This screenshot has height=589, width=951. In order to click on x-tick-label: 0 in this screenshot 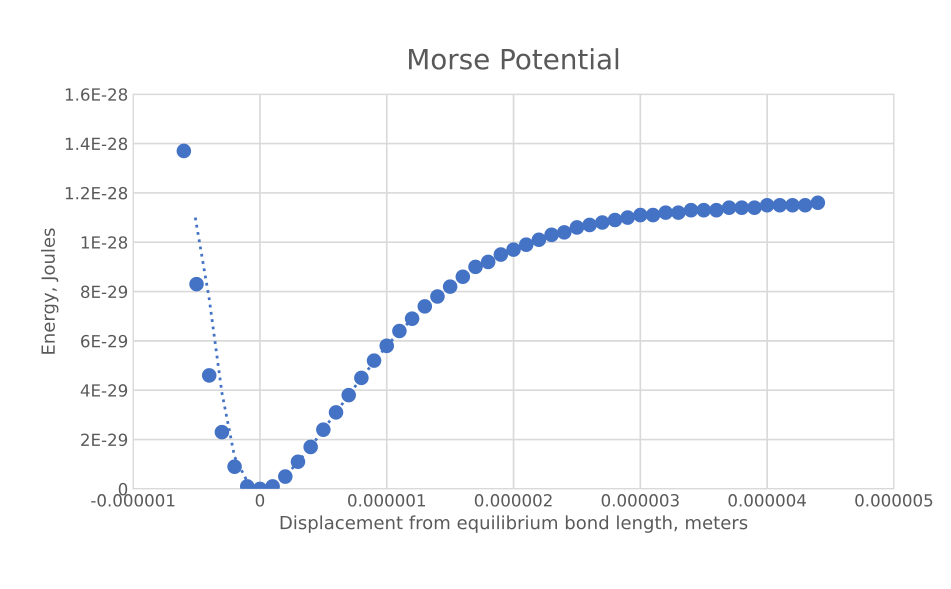, I will do `click(260, 500)`.